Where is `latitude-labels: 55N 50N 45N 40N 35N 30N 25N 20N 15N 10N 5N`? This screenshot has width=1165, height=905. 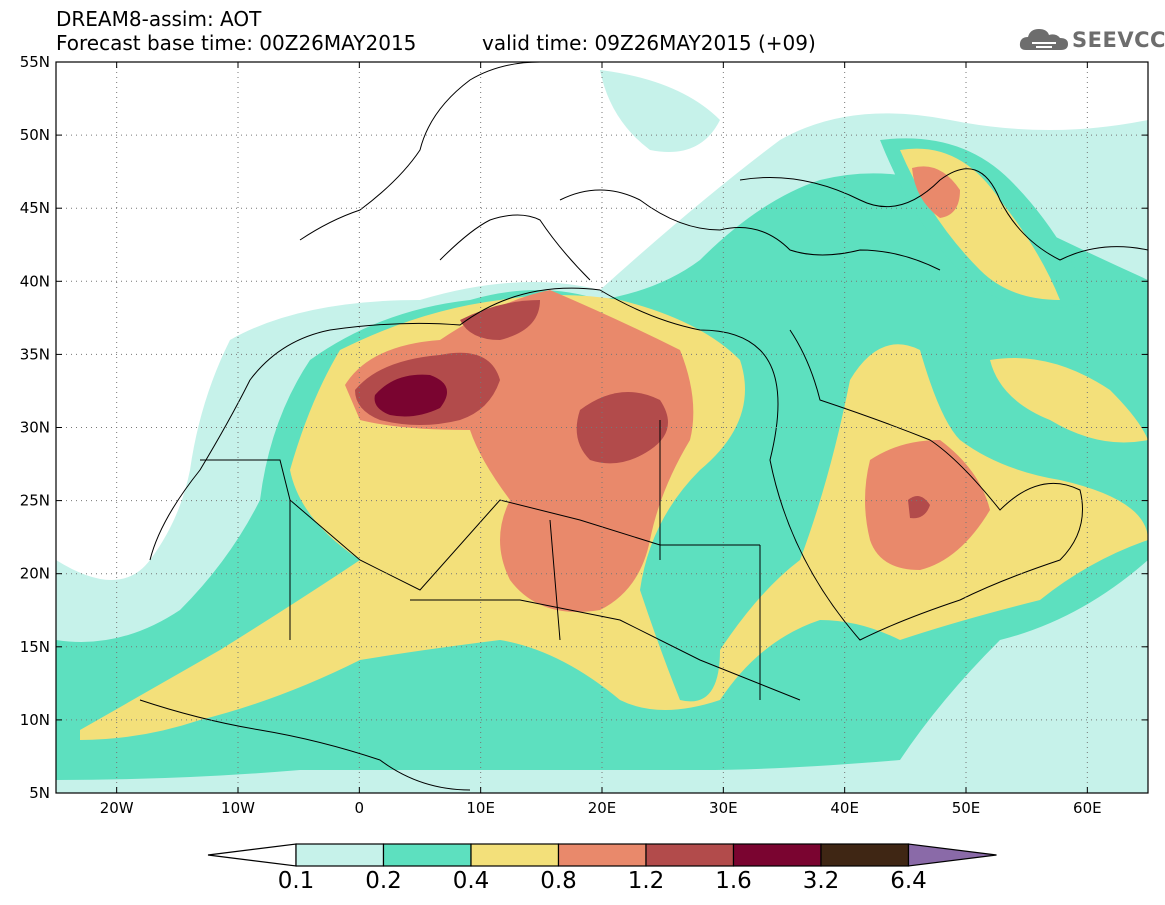 latitude-labels: 55N 50N 45N 40N 35N 30N 25N 20N 15N 10N 5N is located at coordinates (35, 427).